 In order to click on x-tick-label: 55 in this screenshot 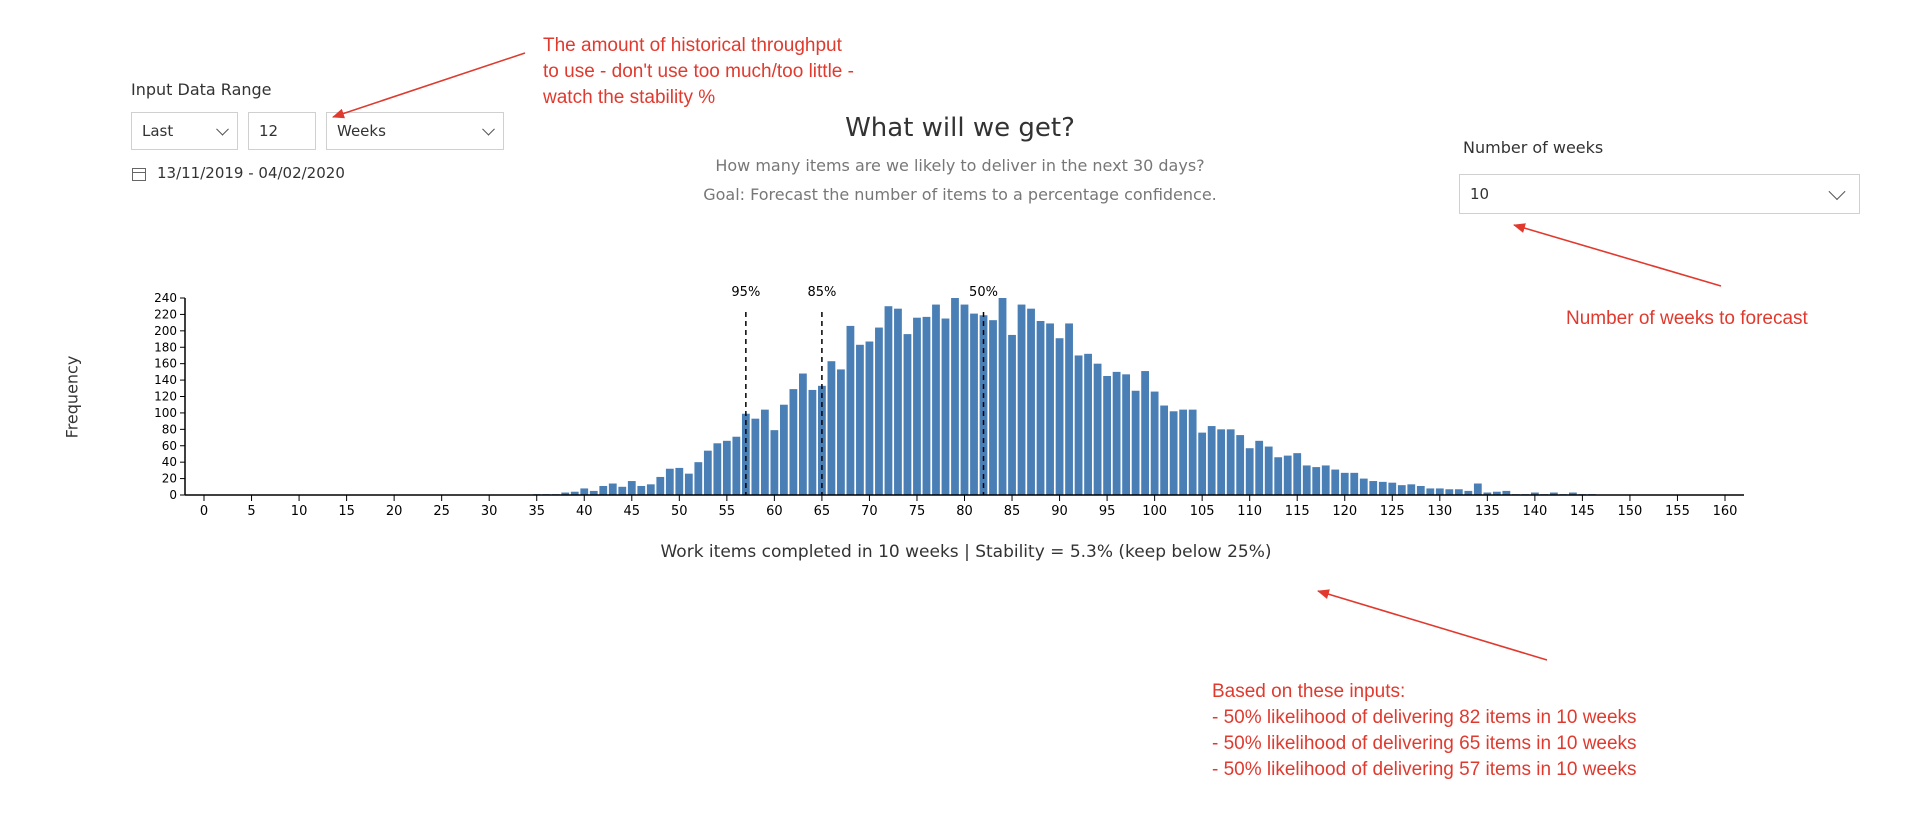, I will do `click(727, 511)`.